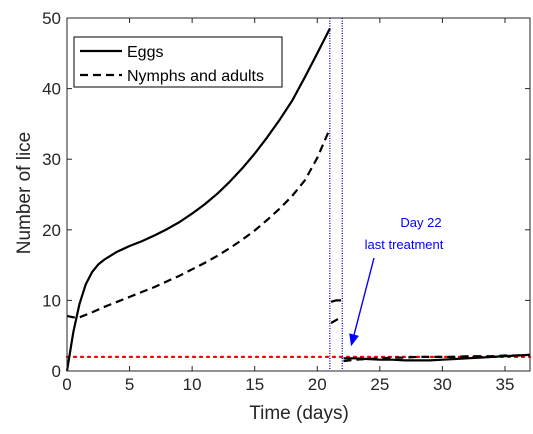  I want to click on x-tick-label-35: 35, so click(505, 384).